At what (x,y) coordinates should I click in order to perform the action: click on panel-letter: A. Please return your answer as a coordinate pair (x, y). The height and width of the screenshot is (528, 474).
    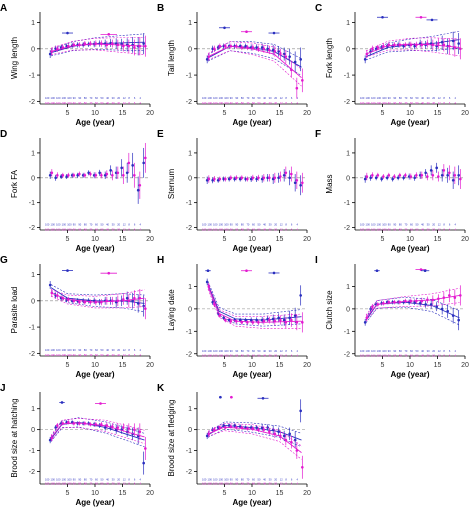
    Looking at the image, I should click on (3, 8).